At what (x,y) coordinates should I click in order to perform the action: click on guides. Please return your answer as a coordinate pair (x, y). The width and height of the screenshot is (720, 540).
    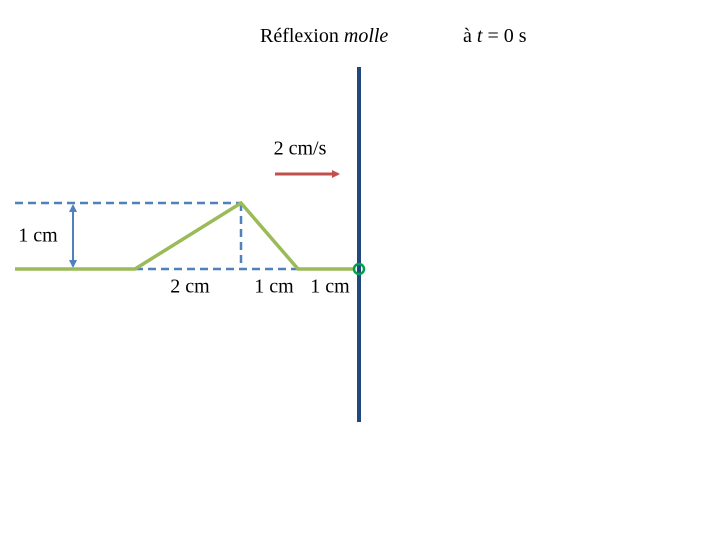
    Looking at the image, I should click on (156, 236).